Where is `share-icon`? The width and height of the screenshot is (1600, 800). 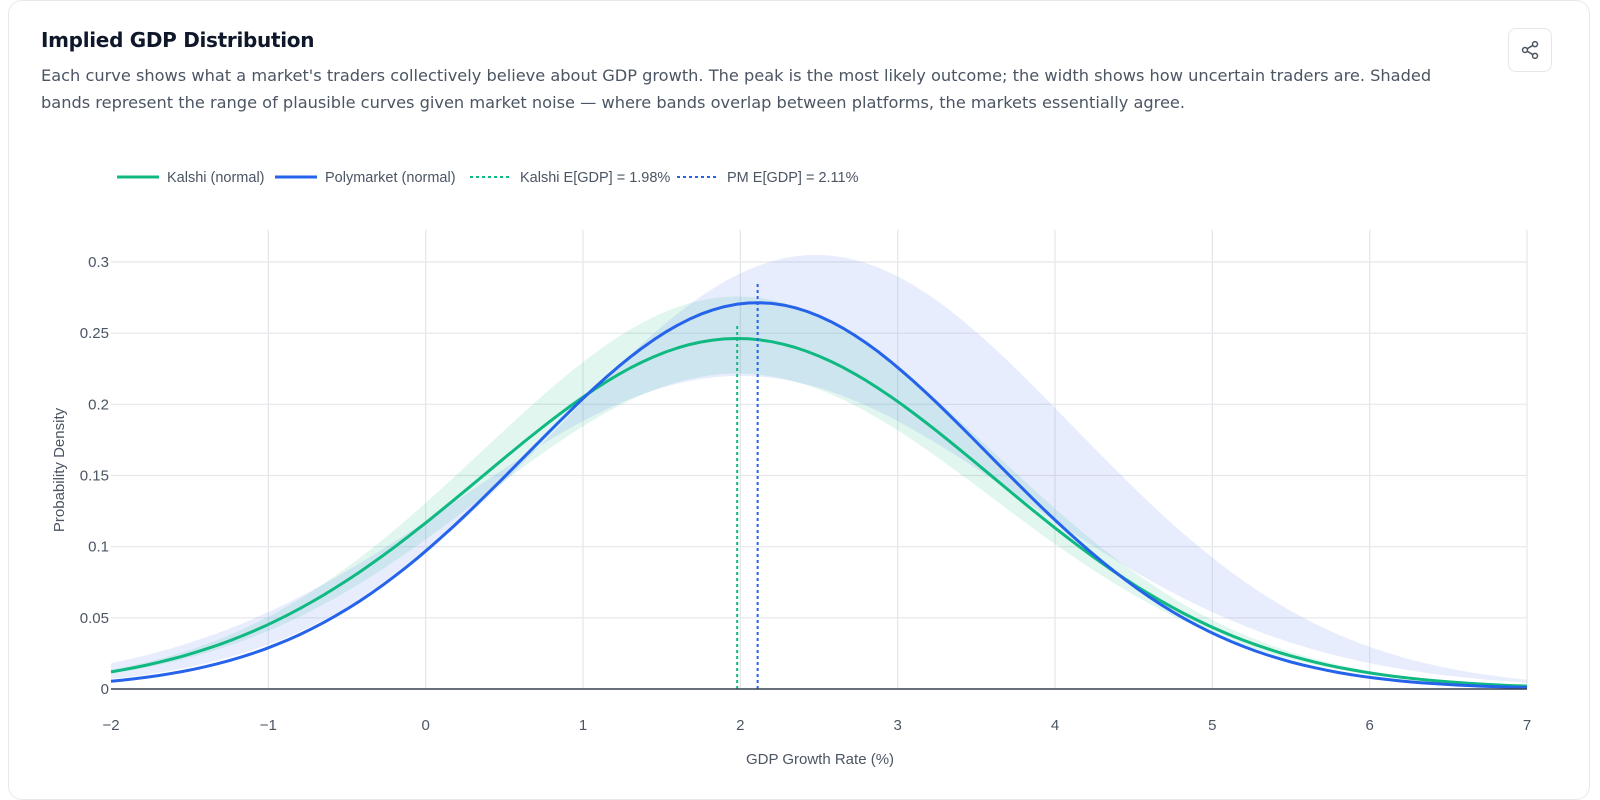 share-icon is located at coordinates (1530, 50).